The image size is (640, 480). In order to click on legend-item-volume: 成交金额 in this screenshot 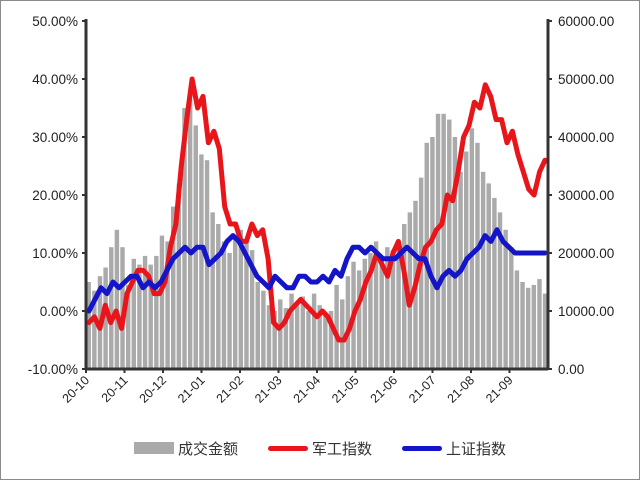, I will do `click(185, 448)`.